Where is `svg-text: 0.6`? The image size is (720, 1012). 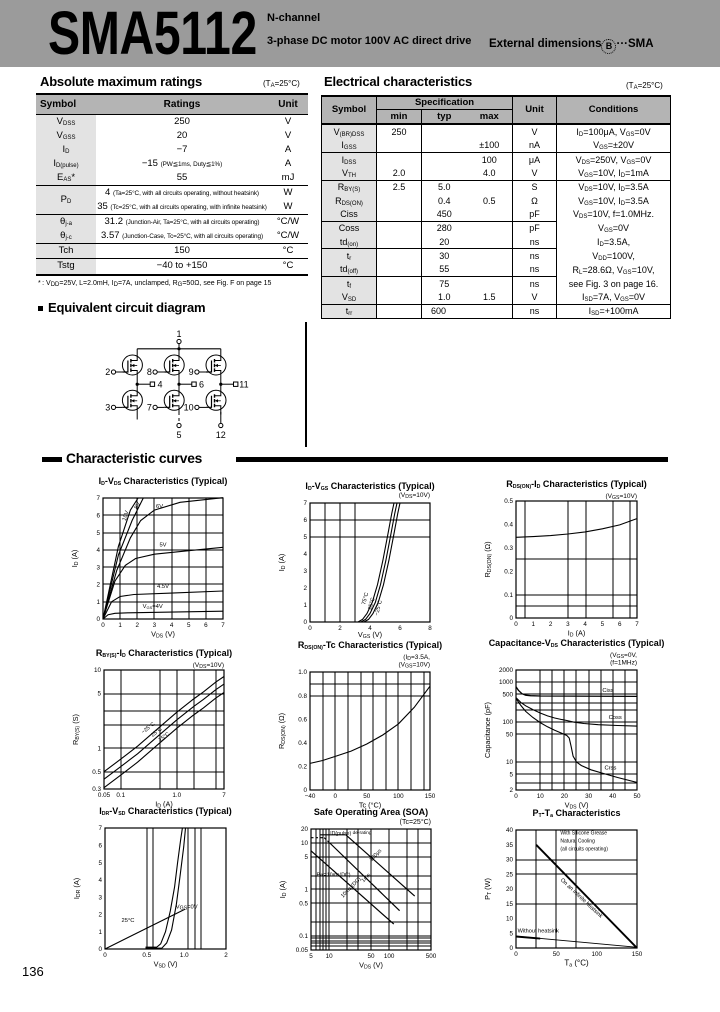 svg-text: 0.6 is located at coordinates (302, 719).